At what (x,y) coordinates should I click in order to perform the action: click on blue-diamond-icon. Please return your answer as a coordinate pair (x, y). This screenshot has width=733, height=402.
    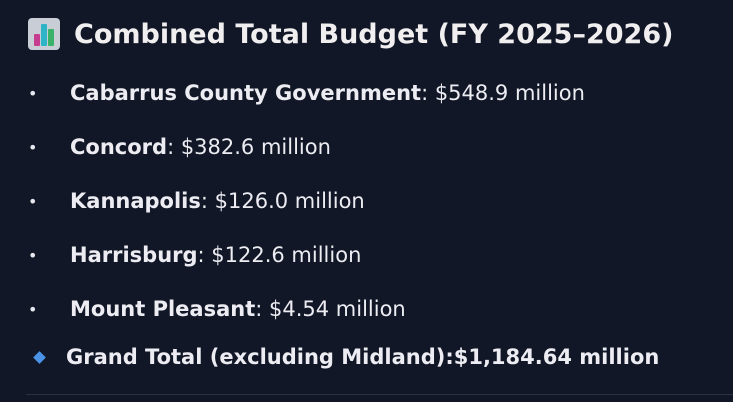
    Looking at the image, I should click on (39, 357).